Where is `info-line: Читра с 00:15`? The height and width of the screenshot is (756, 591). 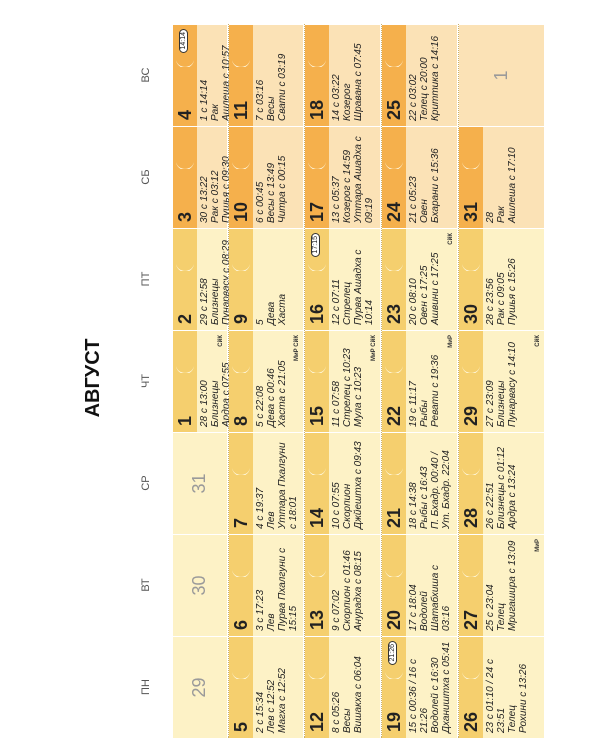 info-line: Читра с 00:15 is located at coordinates (282, 189).